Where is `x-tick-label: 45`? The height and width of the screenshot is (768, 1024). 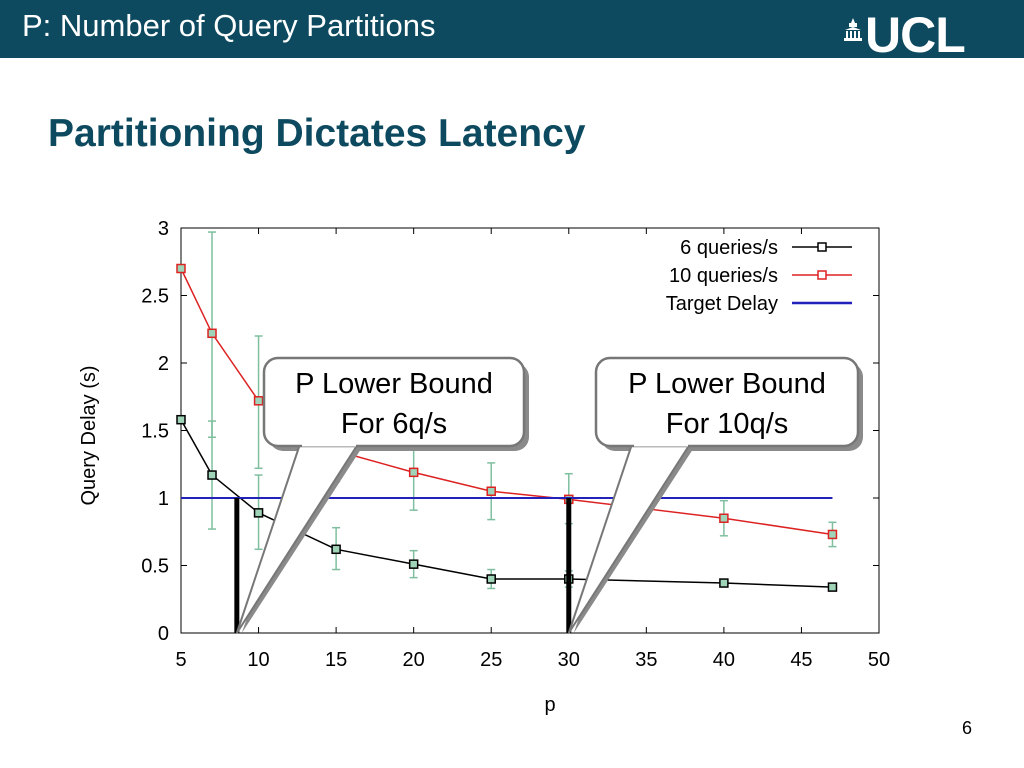
x-tick-label: 45 is located at coordinates (801, 660).